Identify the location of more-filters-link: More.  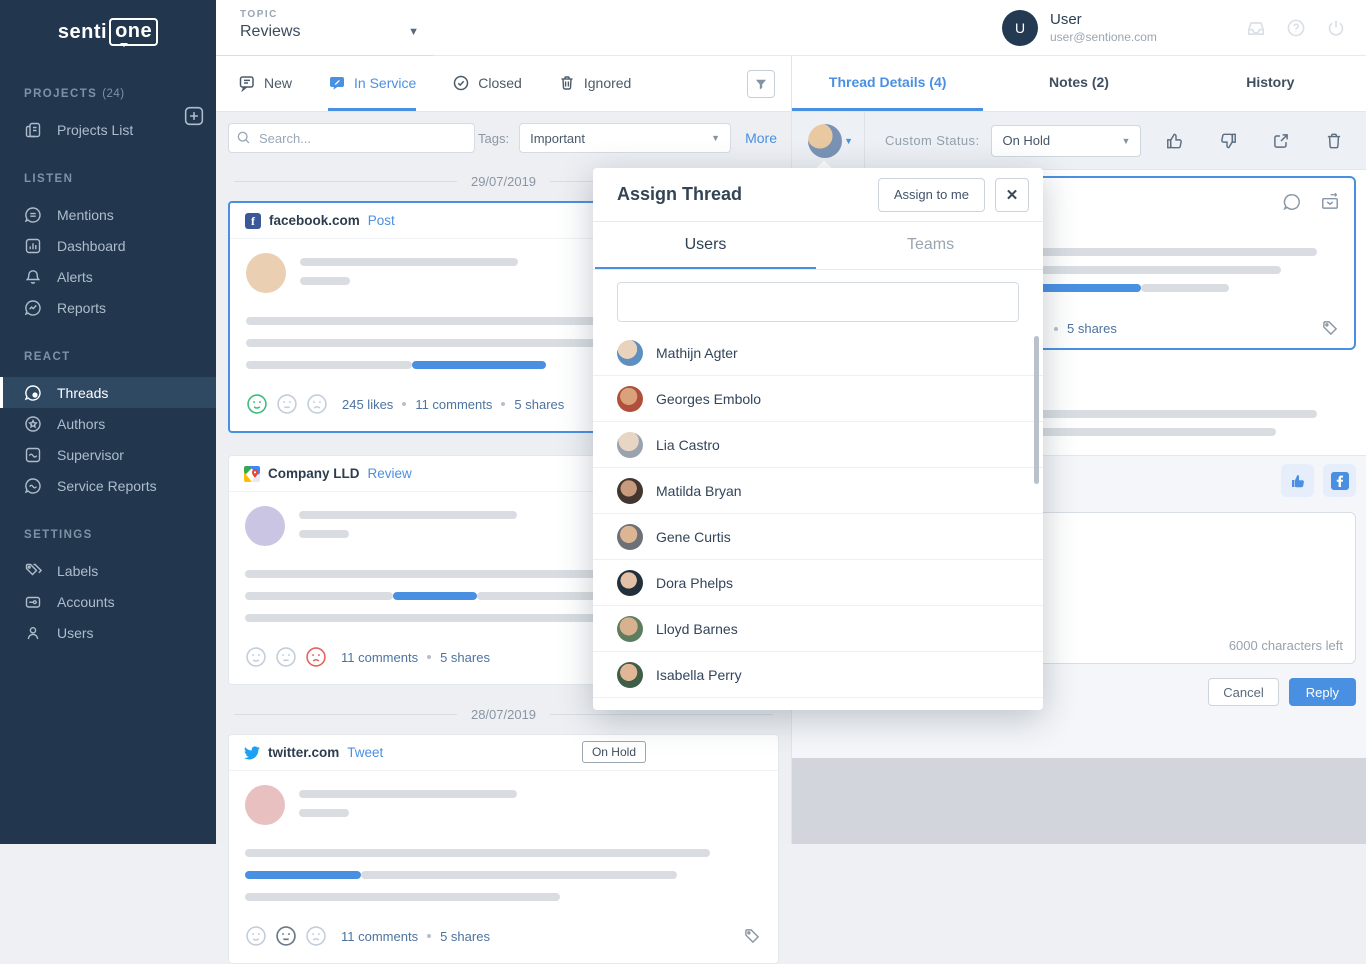
(761, 138).